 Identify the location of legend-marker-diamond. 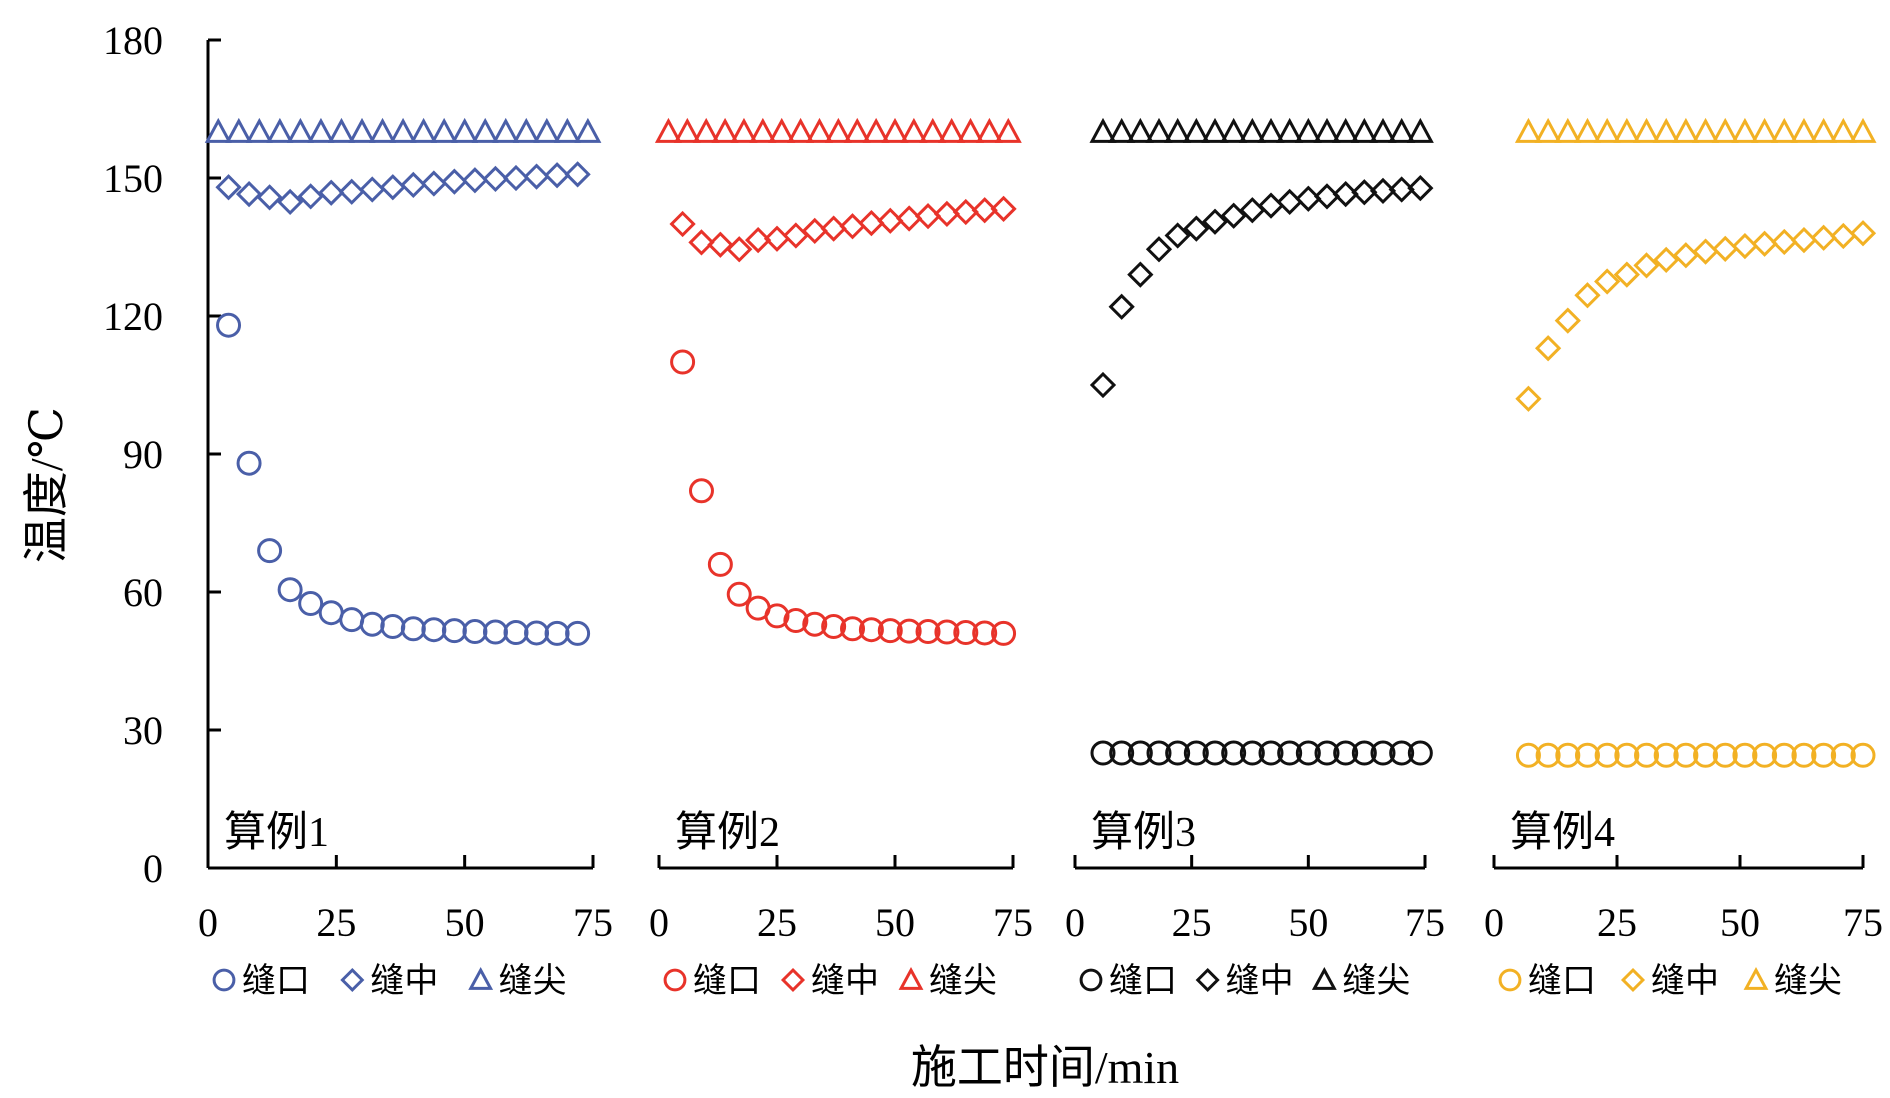
(1633, 980).